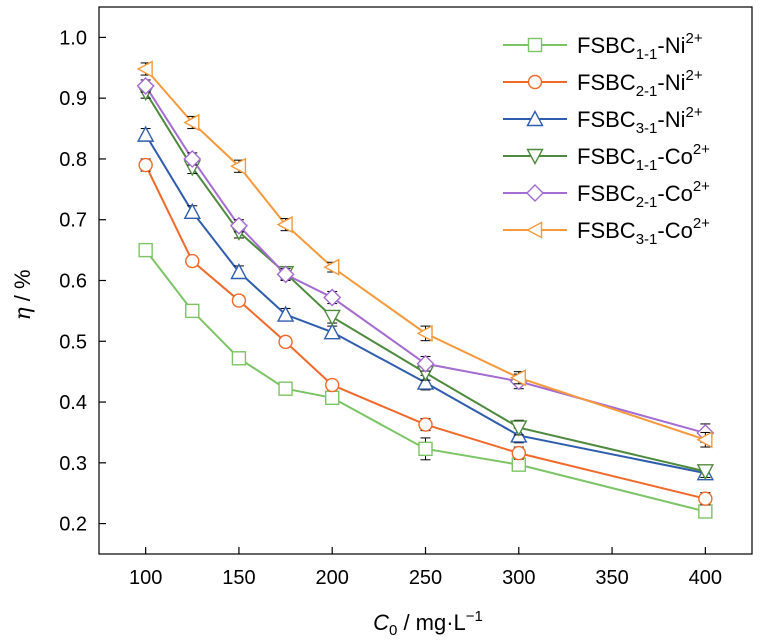 Image resolution: width=768 pixels, height=641 pixels. I want to click on y-tick-label: 0.7, so click(73, 221).